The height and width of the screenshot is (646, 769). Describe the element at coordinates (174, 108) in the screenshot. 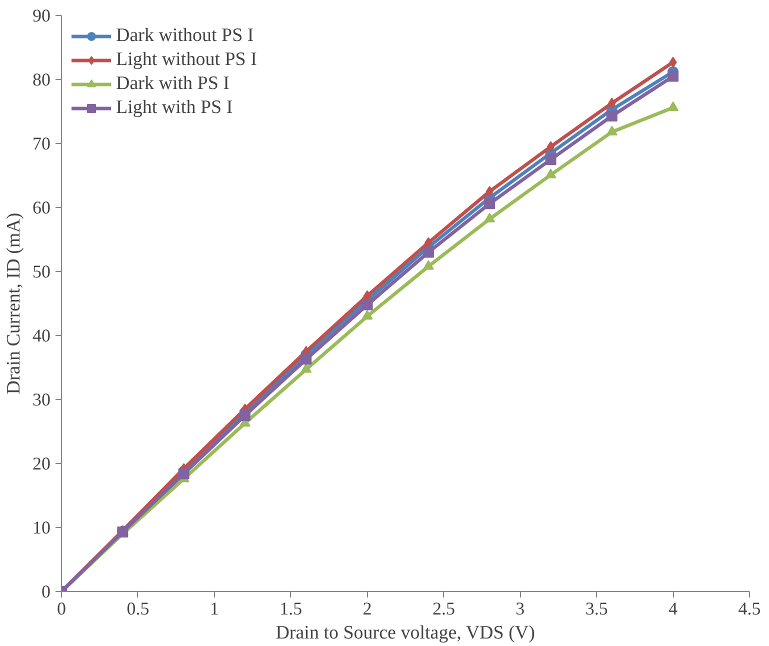

I see `legend-label: Light with PS I` at that location.